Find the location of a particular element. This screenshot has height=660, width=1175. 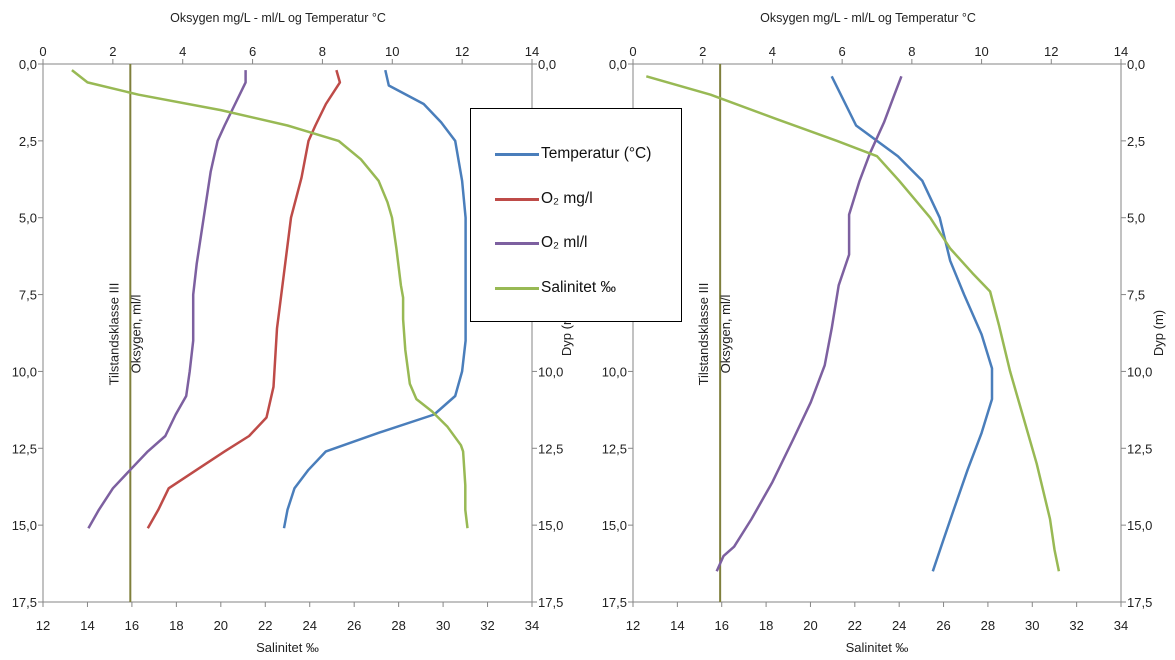

legend-label-salinity: Salinitet ‰ is located at coordinates (578, 288).